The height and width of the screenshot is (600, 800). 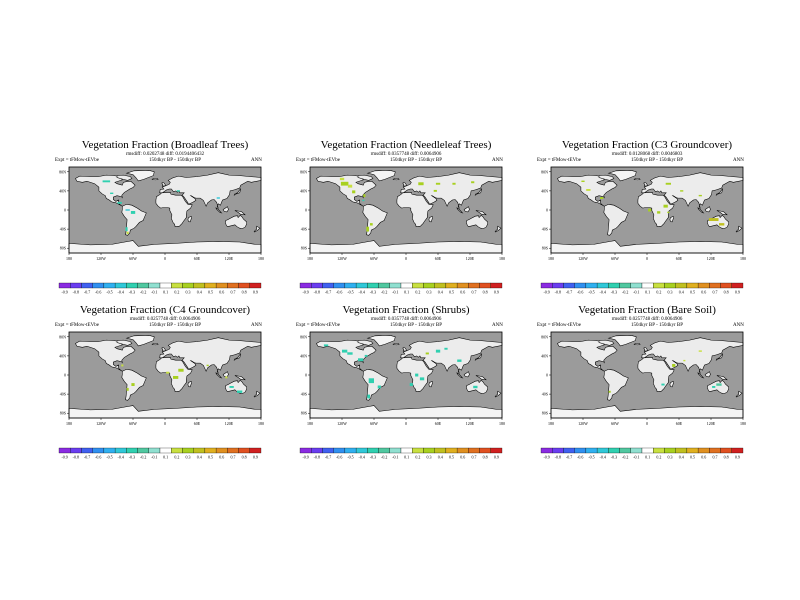 What do you see at coordinates (544, 355) in the screenshot?
I see `lat-label: 40N` at bounding box center [544, 355].